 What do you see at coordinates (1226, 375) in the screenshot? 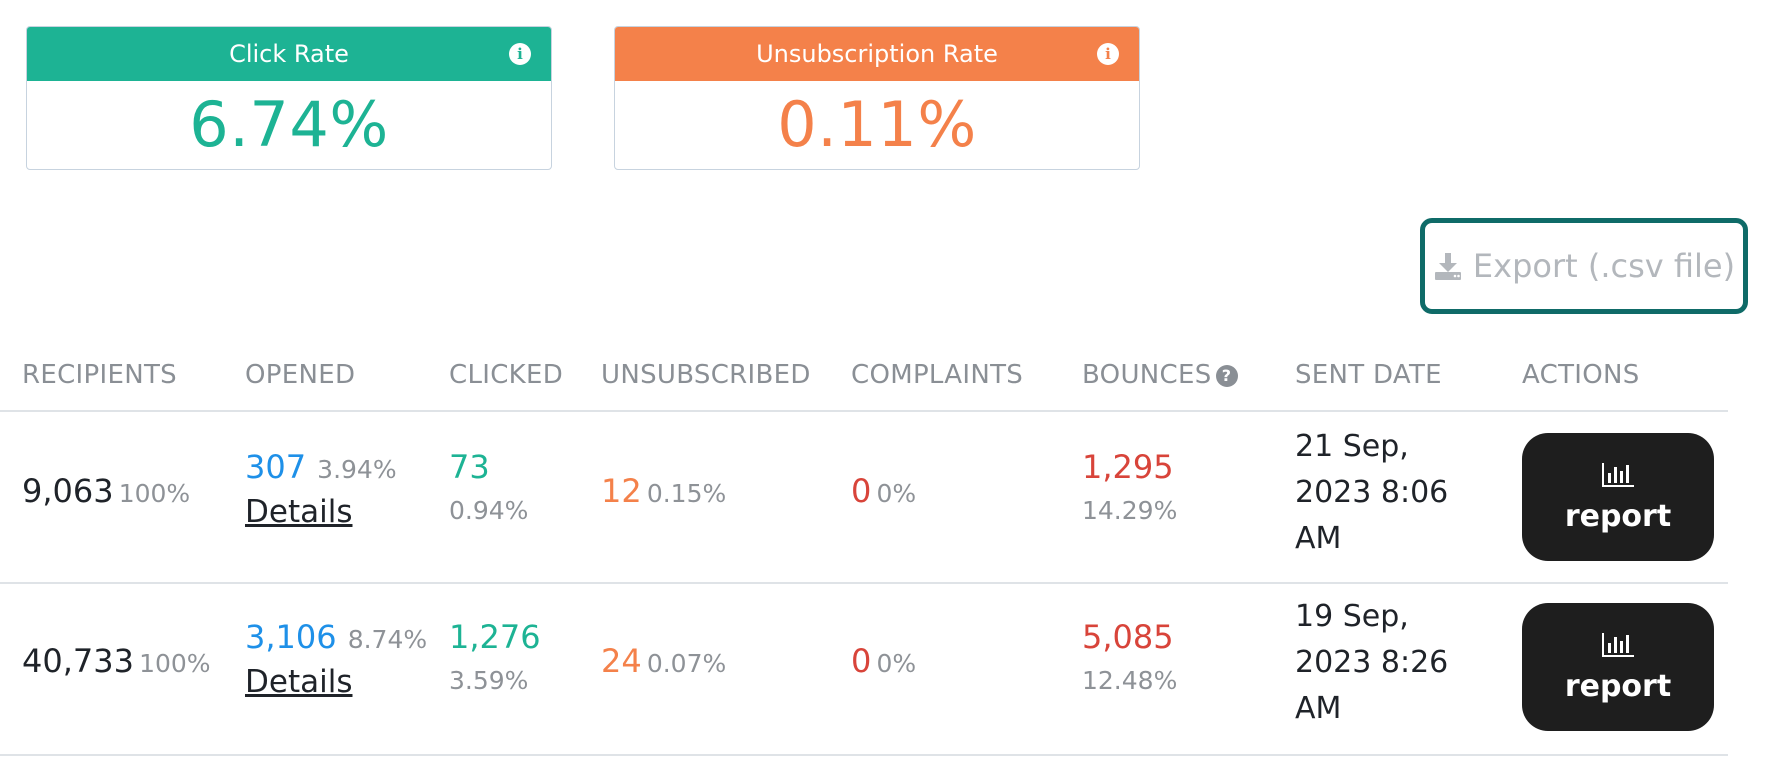
I see `question-icon: ?` at bounding box center [1226, 375].